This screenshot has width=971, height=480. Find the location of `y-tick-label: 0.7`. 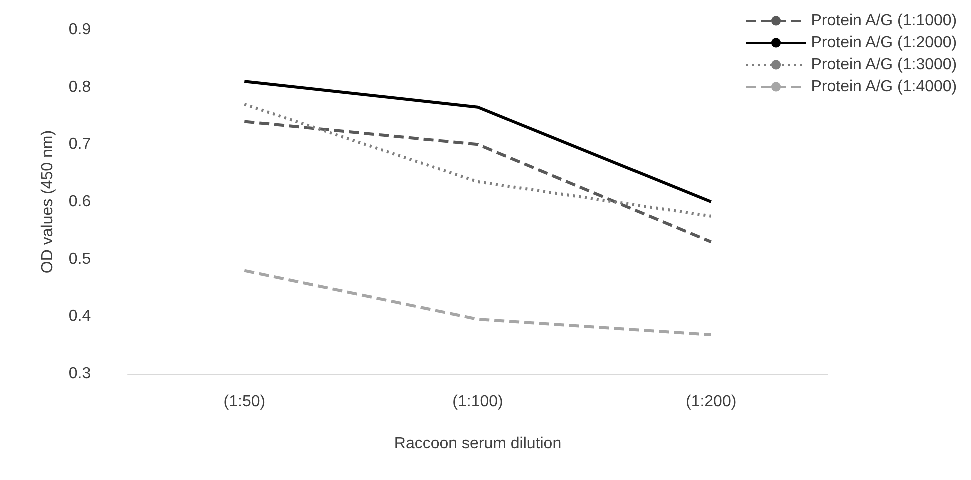

y-tick-label: 0.7 is located at coordinates (80, 145).